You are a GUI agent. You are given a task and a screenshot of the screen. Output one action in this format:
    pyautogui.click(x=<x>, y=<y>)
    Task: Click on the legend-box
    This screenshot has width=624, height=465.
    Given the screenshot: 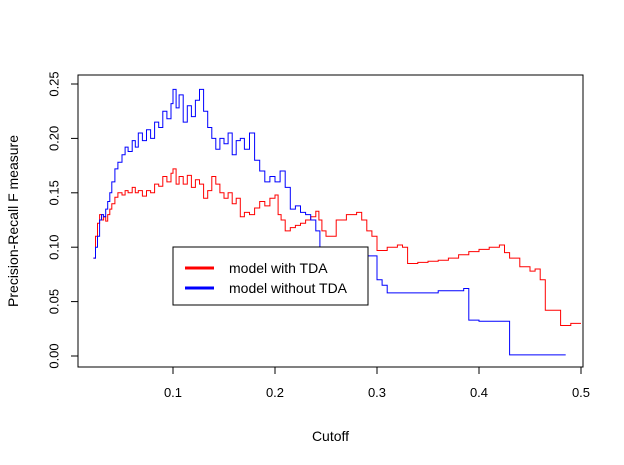 What is the action you would take?
    pyautogui.click(x=270, y=276)
    